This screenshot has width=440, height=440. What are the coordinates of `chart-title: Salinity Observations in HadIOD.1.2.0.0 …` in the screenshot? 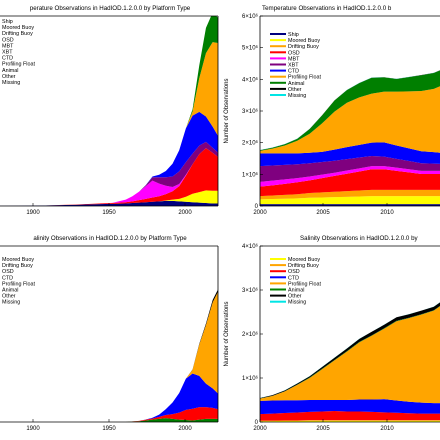 It's located at (359, 238).